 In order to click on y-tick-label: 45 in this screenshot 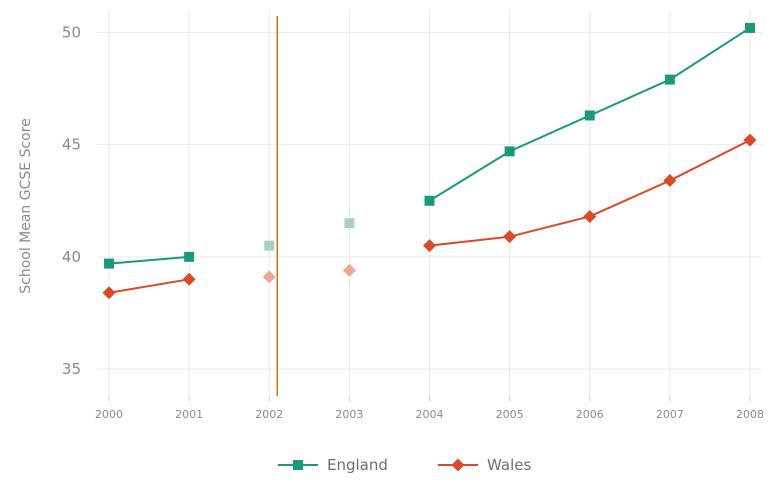, I will do `click(71, 145)`.